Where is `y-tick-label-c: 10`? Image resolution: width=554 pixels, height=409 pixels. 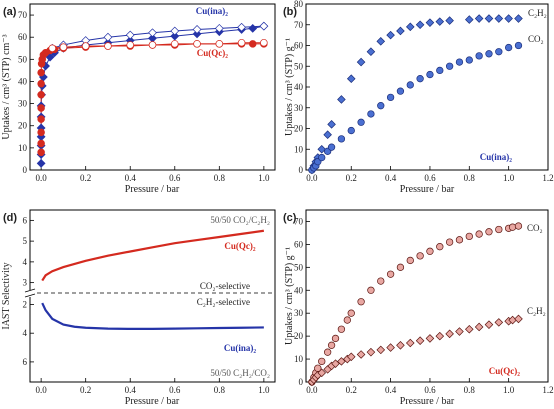
y-tick-label-c: 10 is located at coordinates (299, 359).